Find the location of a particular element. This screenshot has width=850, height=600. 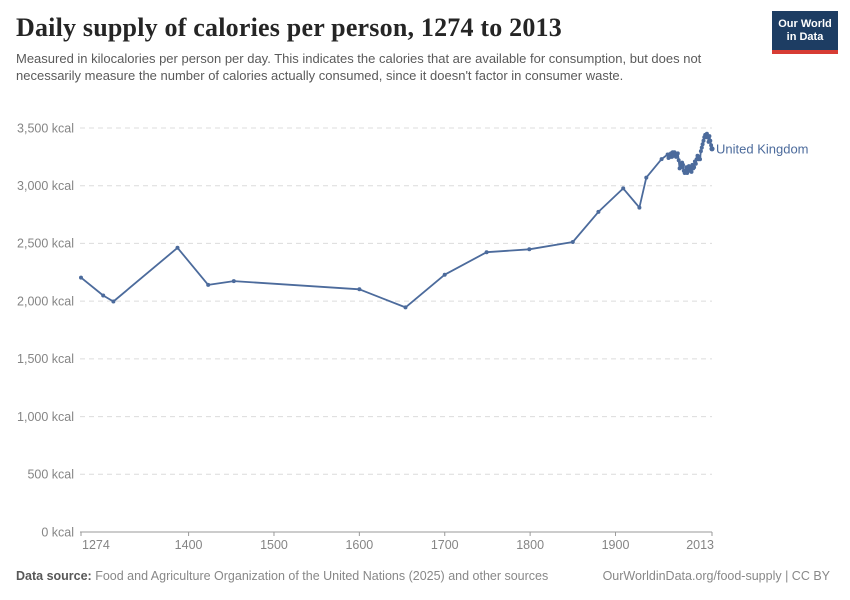

x-tick-label: 1700 is located at coordinates (445, 545).